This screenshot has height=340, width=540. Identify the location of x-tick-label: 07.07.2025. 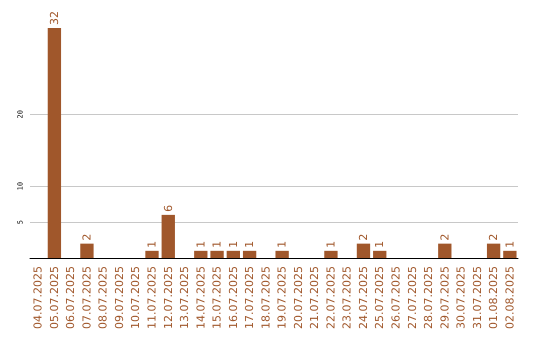
(87, 298).